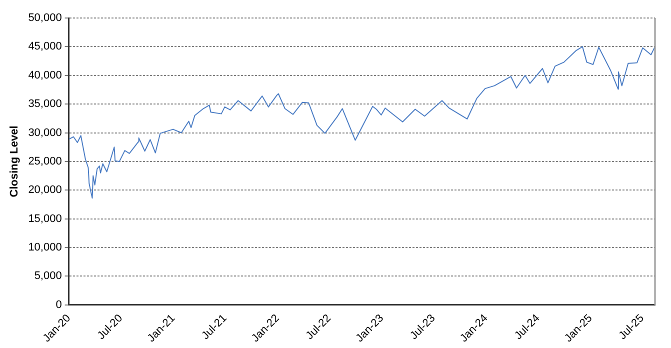 The height and width of the screenshot is (348, 671). What do you see at coordinates (45, 161) in the screenshot?
I see `y-tick-label: 25,000` at bounding box center [45, 161].